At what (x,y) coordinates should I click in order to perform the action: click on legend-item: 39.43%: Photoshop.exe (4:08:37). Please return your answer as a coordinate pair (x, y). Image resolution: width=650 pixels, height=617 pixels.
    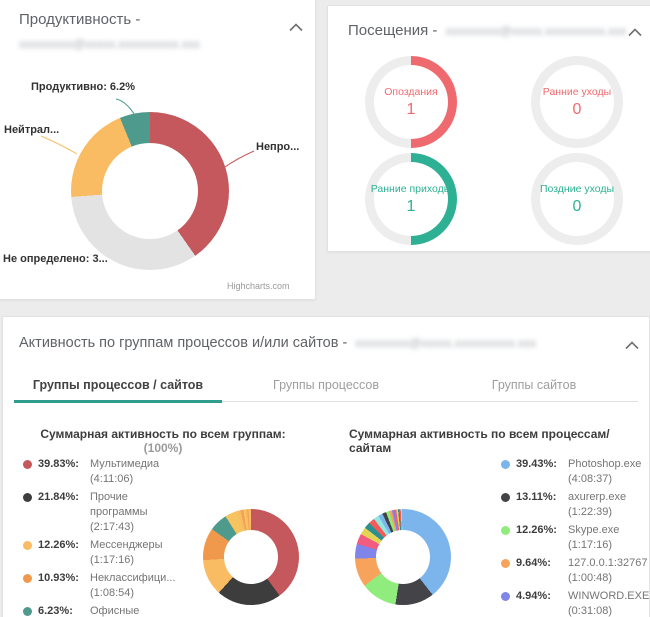
    Looking at the image, I should click on (575, 472).